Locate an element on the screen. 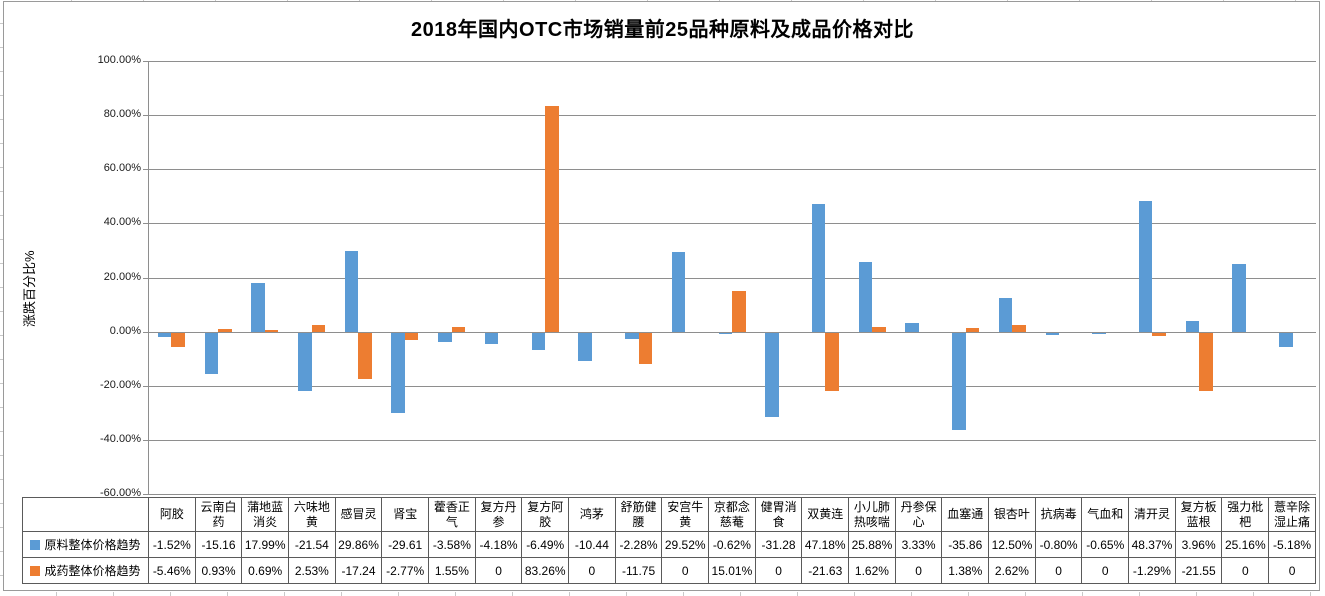 The image size is (1325, 596). bar-drug-舒筋健腰 is located at coordinates (645, 348).